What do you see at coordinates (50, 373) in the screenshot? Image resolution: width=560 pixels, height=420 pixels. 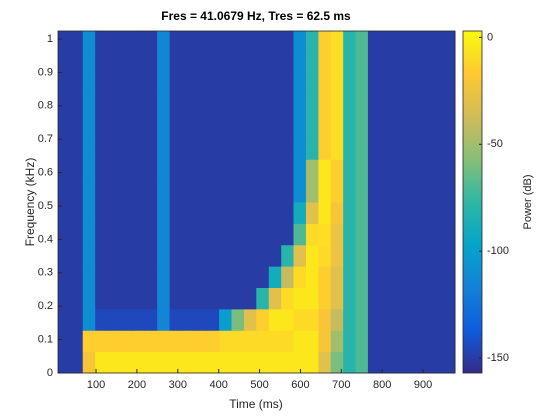 I see `y-tick-label: 0` at bounding box center [50, 373].